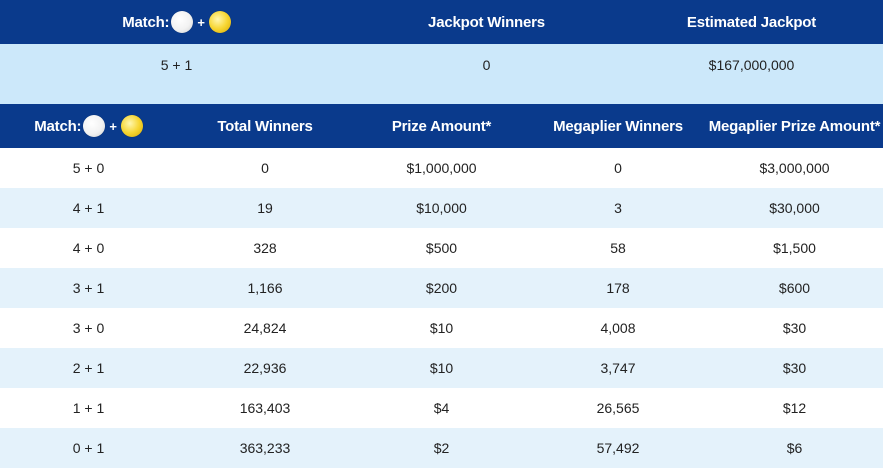 The height and width of the screenshot is (468, 883). What do you see at coordinates (794, 168) in the screenshot?
I see `megaplier-prize-cell: $3,000,000` at bounding box center [794, 168].